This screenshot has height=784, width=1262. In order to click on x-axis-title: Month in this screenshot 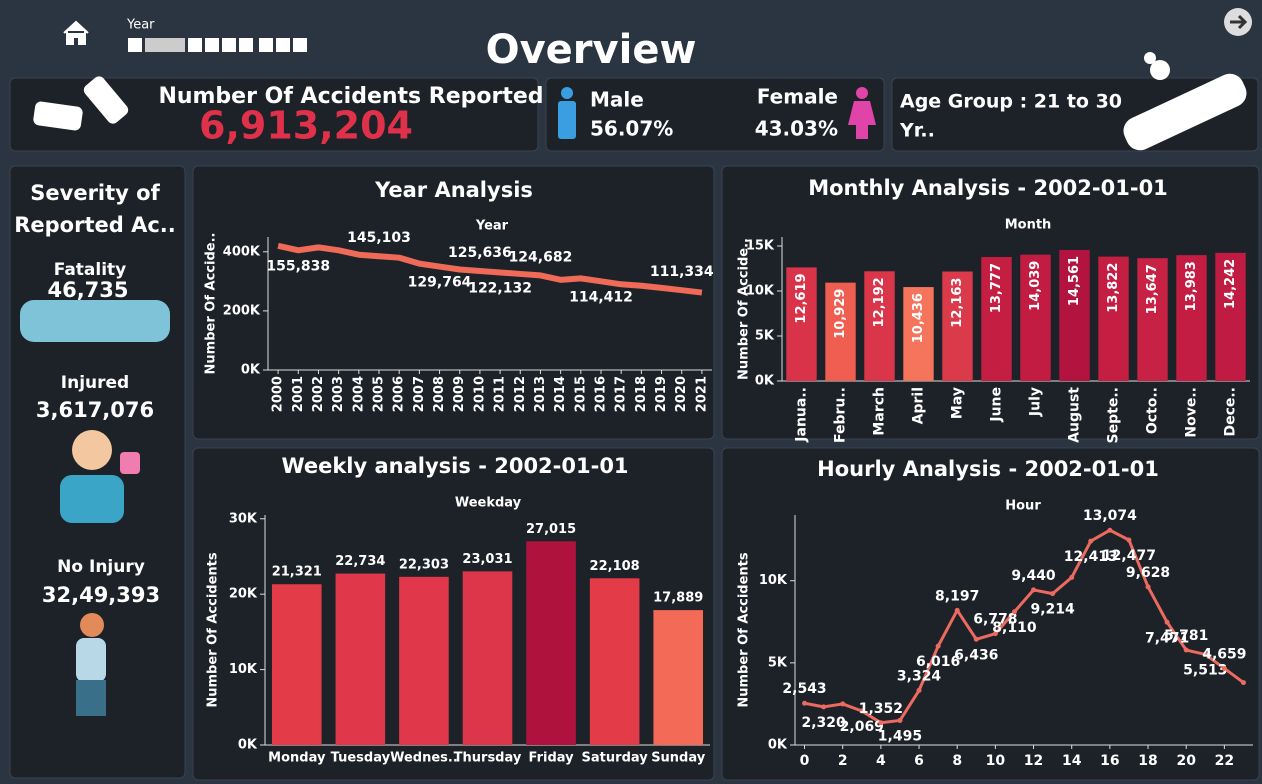, I will do `click(1028, 225)`.